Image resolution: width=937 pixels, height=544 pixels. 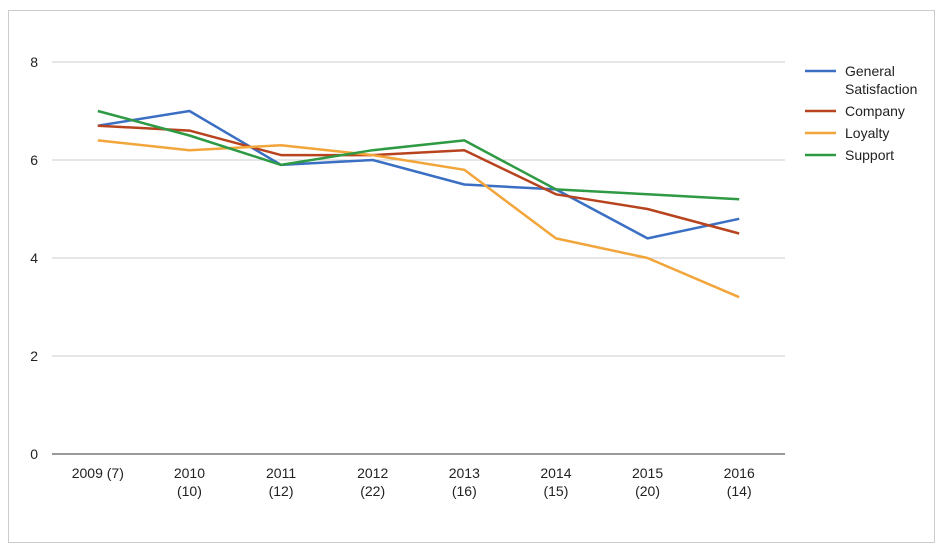 I want to click on y-tick-label: 2, so click(x=34, y=356).